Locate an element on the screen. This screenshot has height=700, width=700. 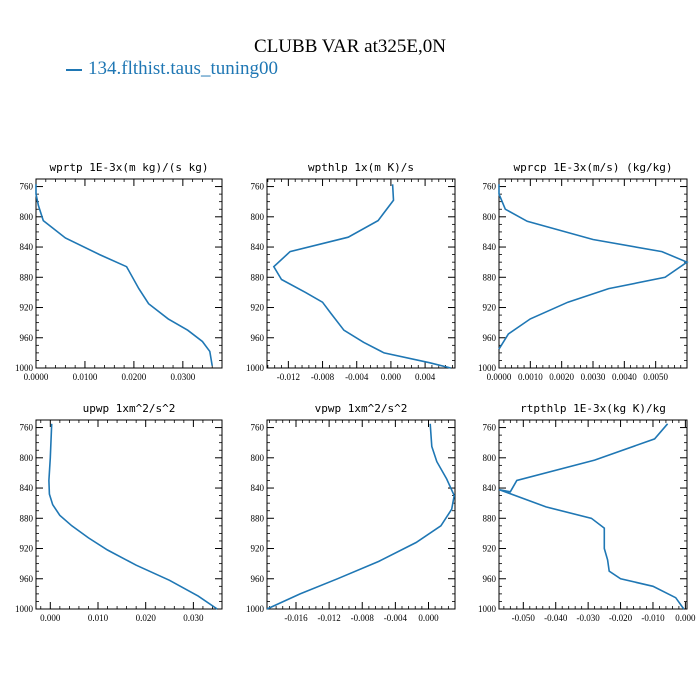
x-tick-label: 0.0030 is located at coordinates (593, 377).